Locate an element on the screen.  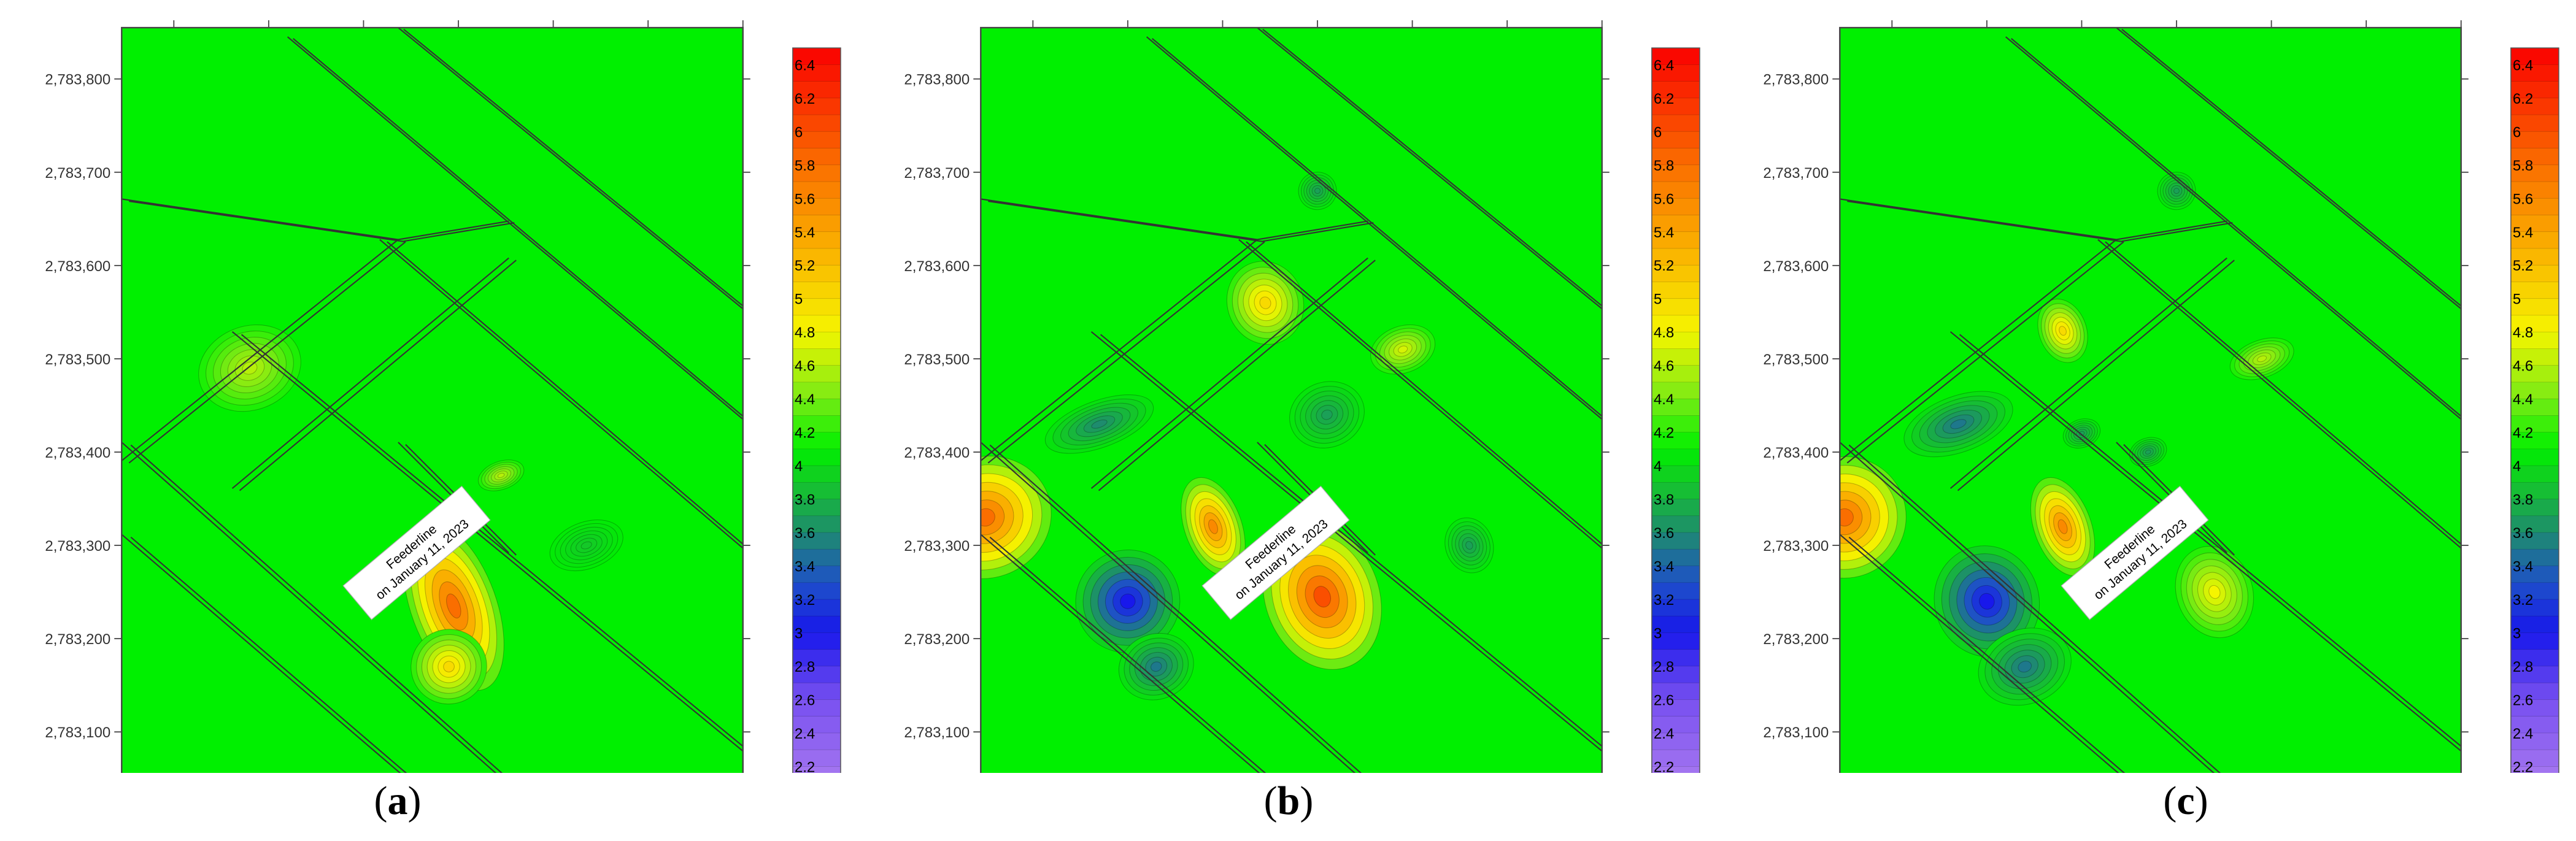
colorbar-label: 5.6 is located at coordinates (2523, 199).